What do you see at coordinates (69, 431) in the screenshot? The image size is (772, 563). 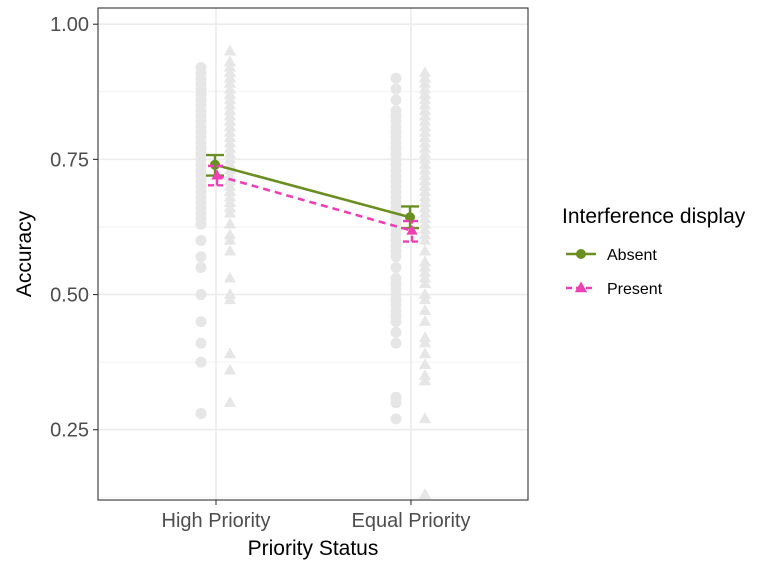 I see `y-tick-label: 0.25` at bounding box center [69, 431].